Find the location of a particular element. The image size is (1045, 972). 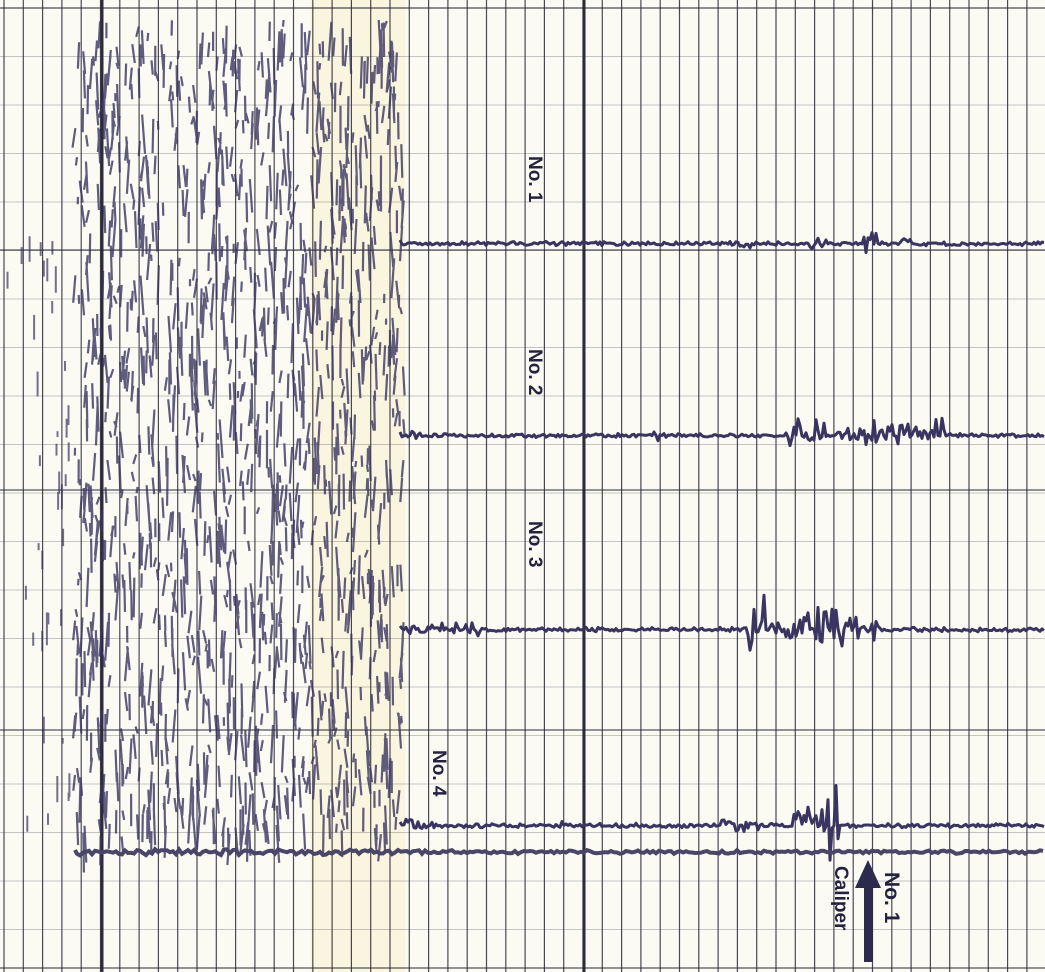

up-arrow-icon is located at coordinates (868, 911).